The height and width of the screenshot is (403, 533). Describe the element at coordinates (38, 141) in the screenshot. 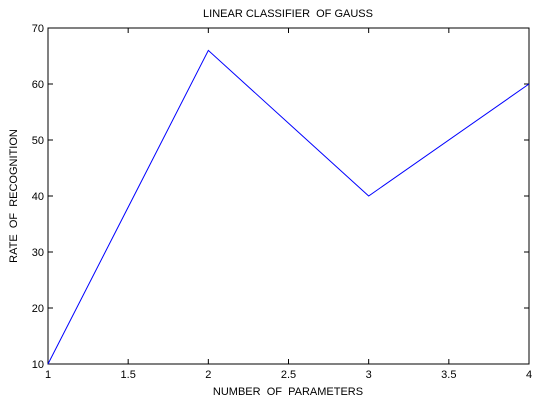

I see `y-tick-label: 50` at that location.